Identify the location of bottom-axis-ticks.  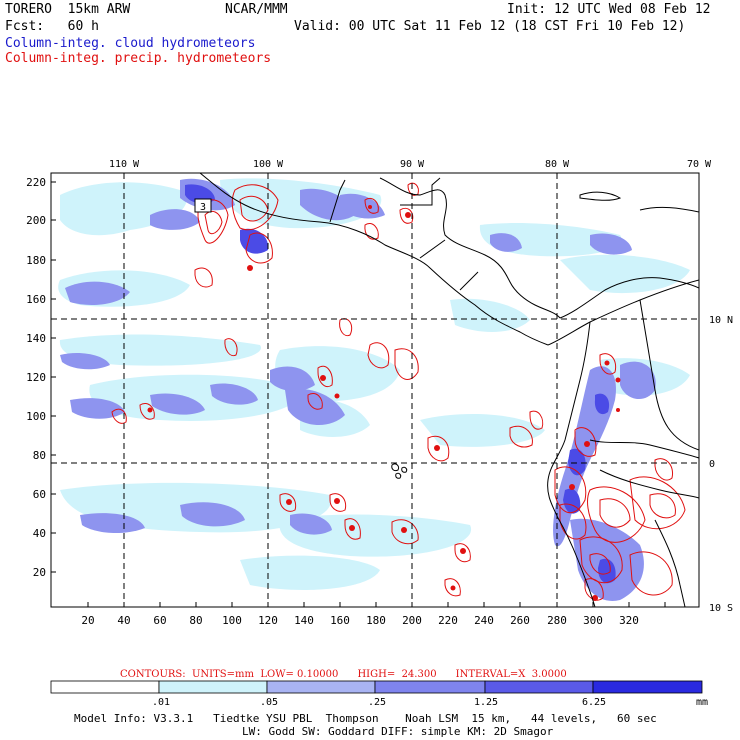
(376, 604).